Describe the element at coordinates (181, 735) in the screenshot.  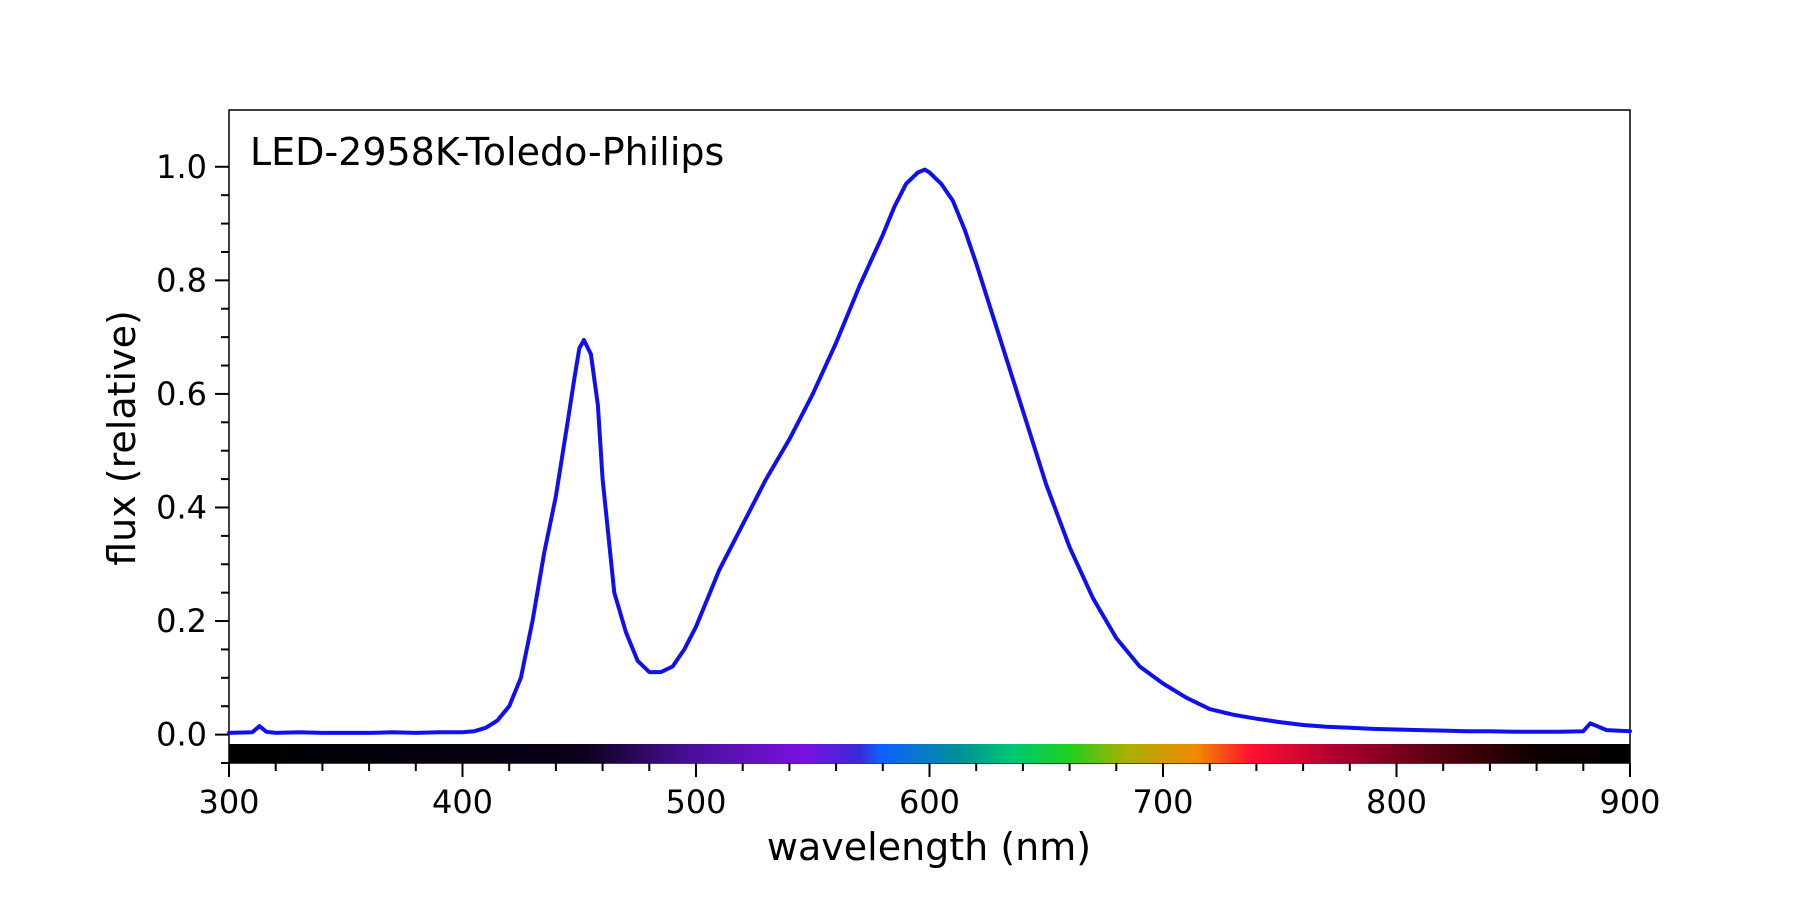
I see `y-tick-label: 0.0` at that location.